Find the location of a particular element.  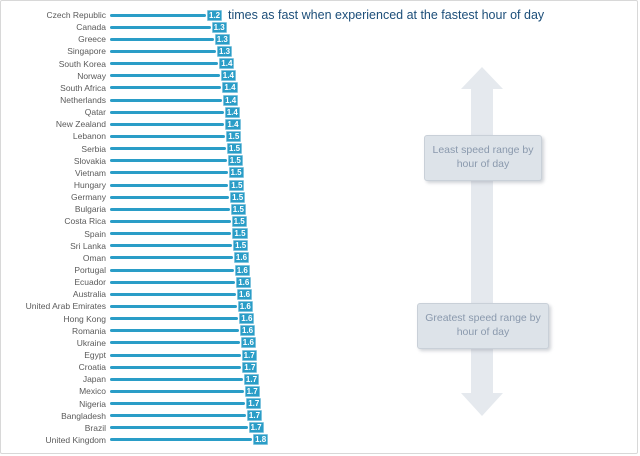

chart-row: Canada 1.3 is located at coordinates (138, 27).